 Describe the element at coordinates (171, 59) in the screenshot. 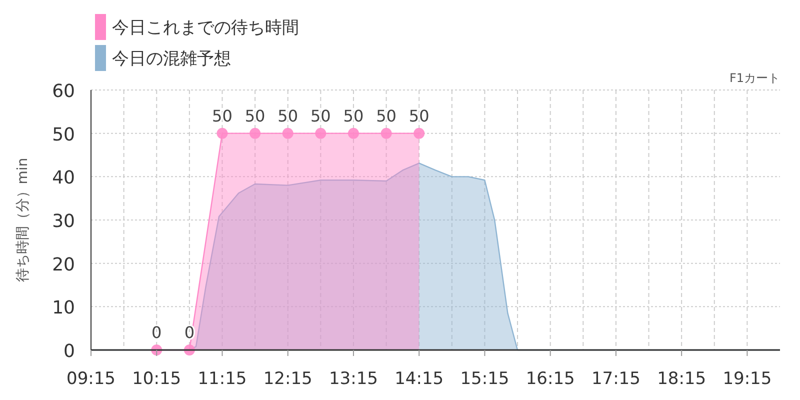

I see `legend-label: 今日の混雑予想` at that location.